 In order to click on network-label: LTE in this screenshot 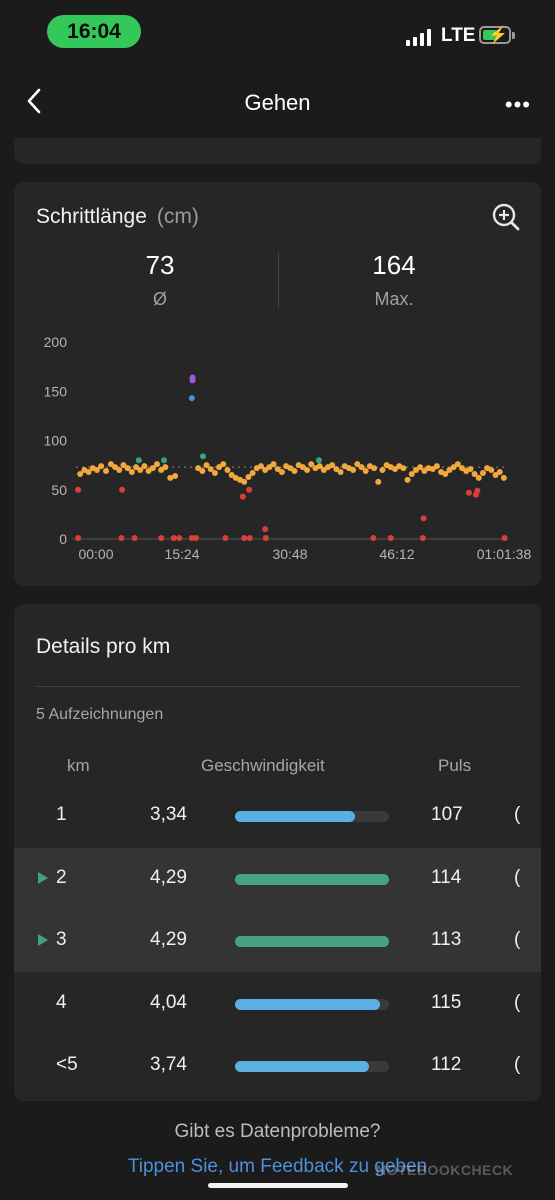, I will do `click(458, 35)`.